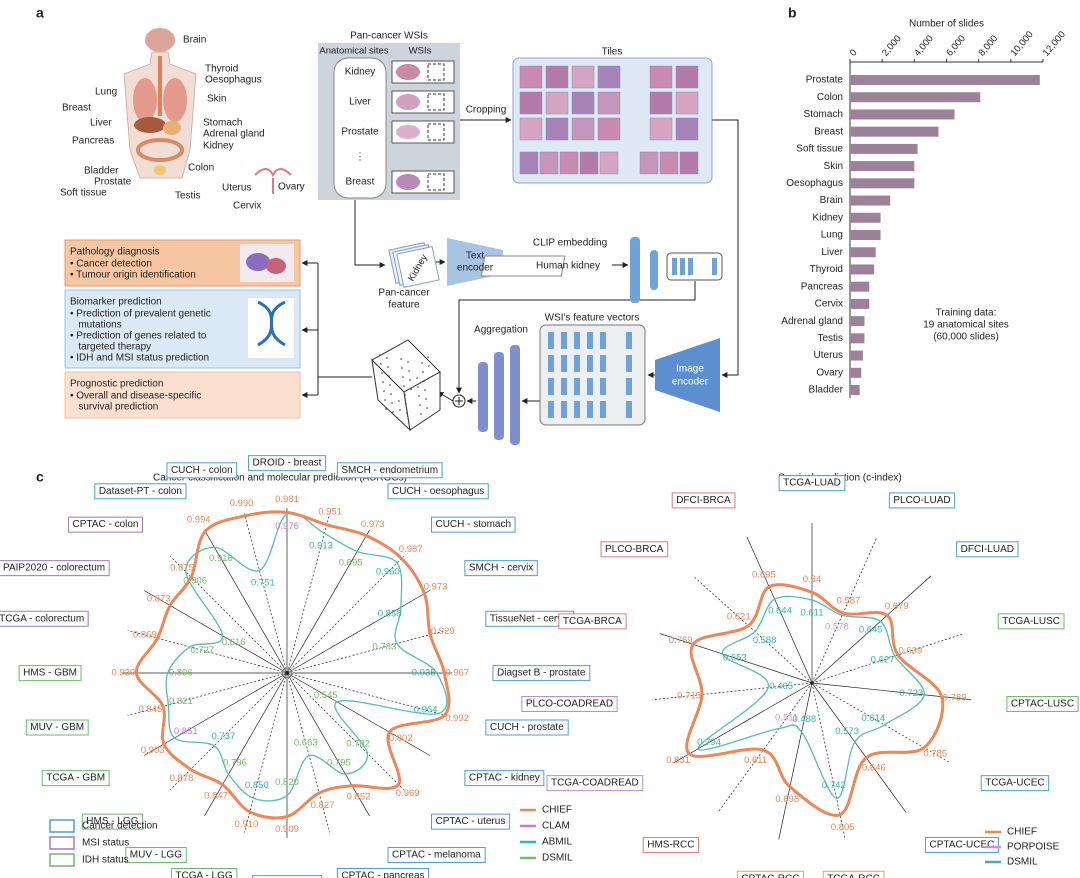 Image resolution: width=1080 pixels, height=878 pixels. I want to click on wsi-header: Anatomical sites, so click(353, 51).